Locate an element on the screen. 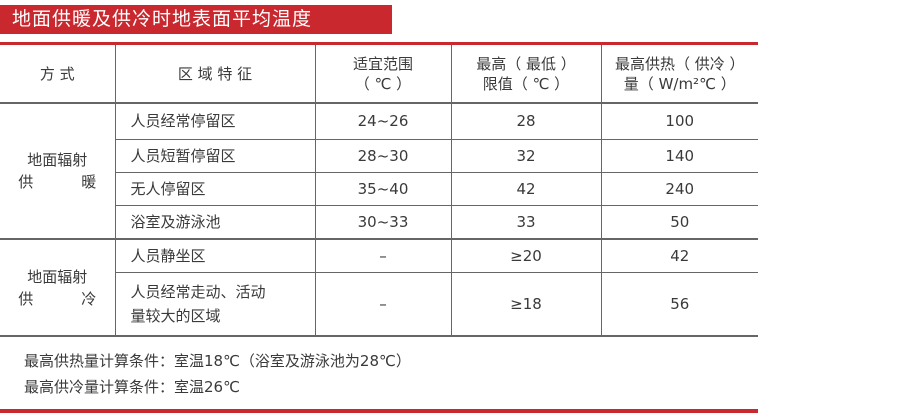 Image resolution: width=900 pixels, height=420 pixels. header-limit: 最高（ 最低 ）限值（ ℃ ） is located at coordinates (526, 74).